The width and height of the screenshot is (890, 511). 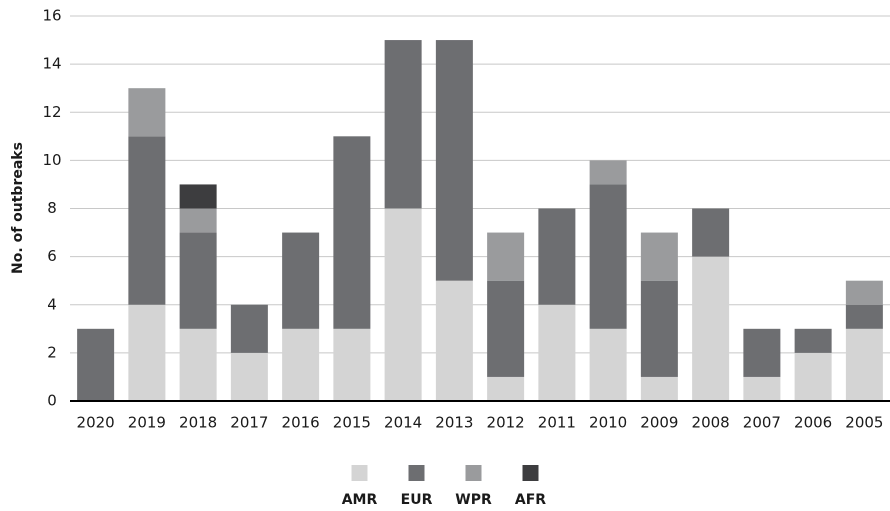 What do you see at coordinates (52, 352) in the screenshot?
I see `y-tick-label: 2` at bounding box center [52, 352].